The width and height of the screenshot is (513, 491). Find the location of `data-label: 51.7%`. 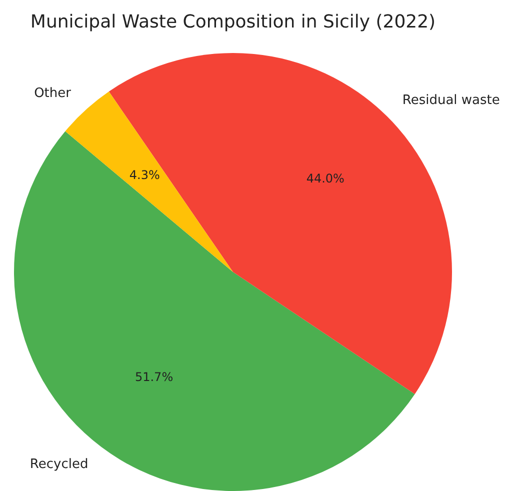

data-label: 51.7% is located at coordinates (154, 377).